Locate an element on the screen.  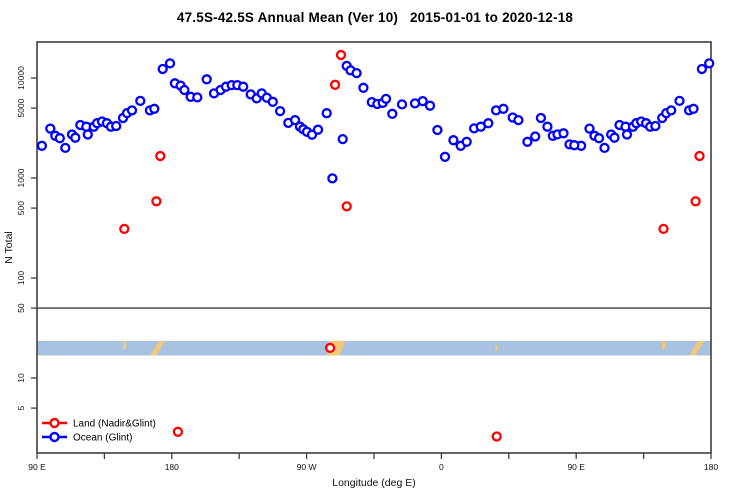
legend: Land (Nadir&Glint) Ocean (Glint) is located at coordinates (99, 430).